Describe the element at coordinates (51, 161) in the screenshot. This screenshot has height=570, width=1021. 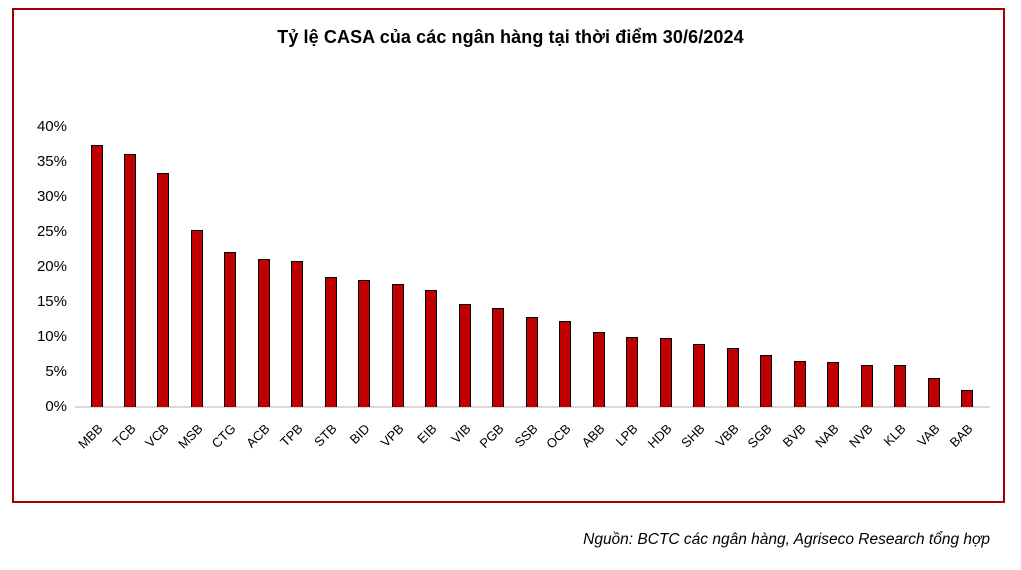
I see `y-tick-label: 35%` at that location.